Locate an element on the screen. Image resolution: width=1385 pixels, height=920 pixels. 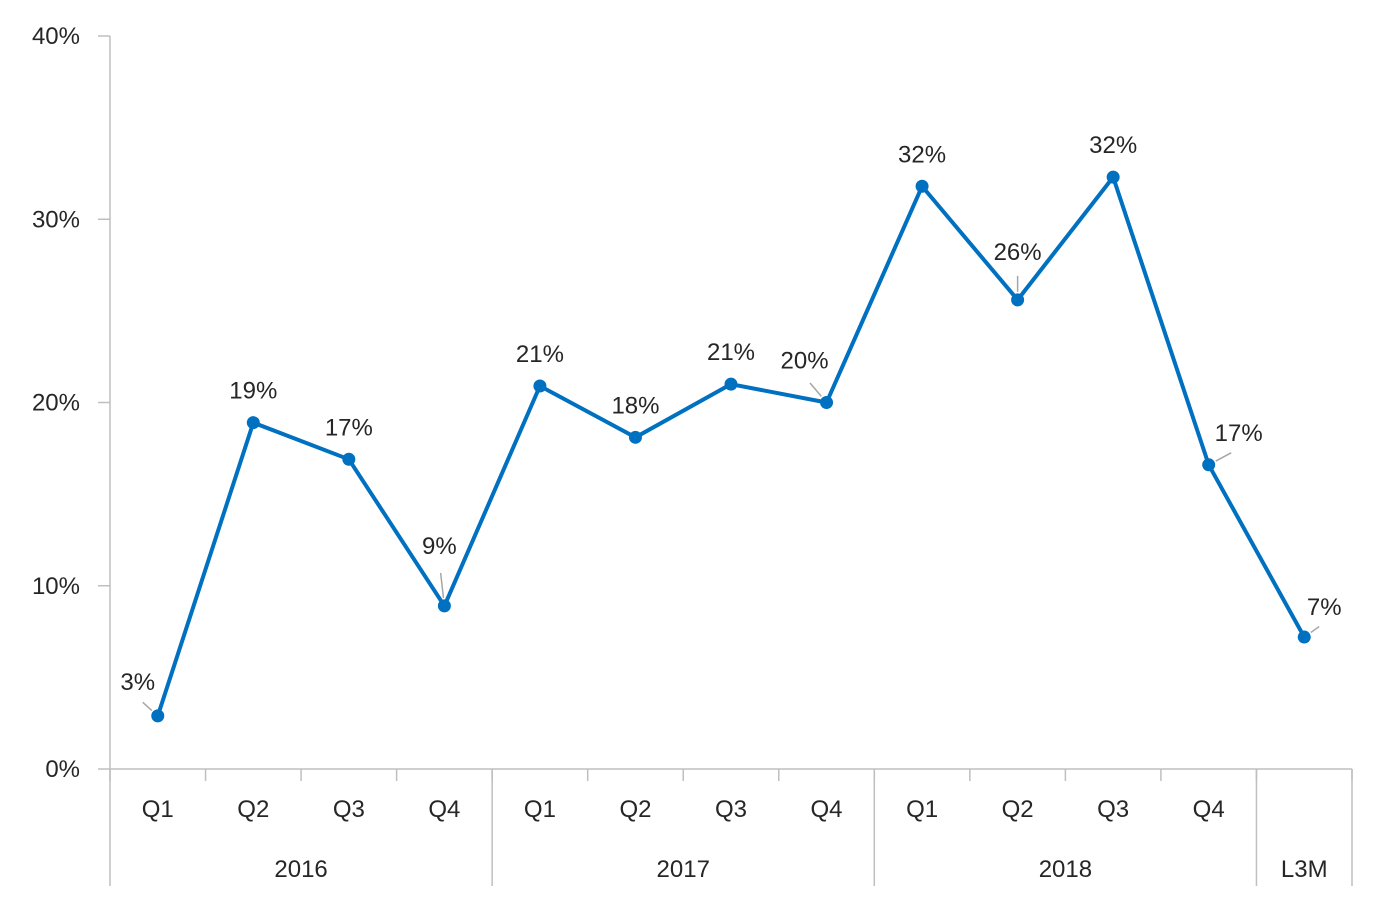
y-tick-label: 20% is located at coordinates (56, 403).